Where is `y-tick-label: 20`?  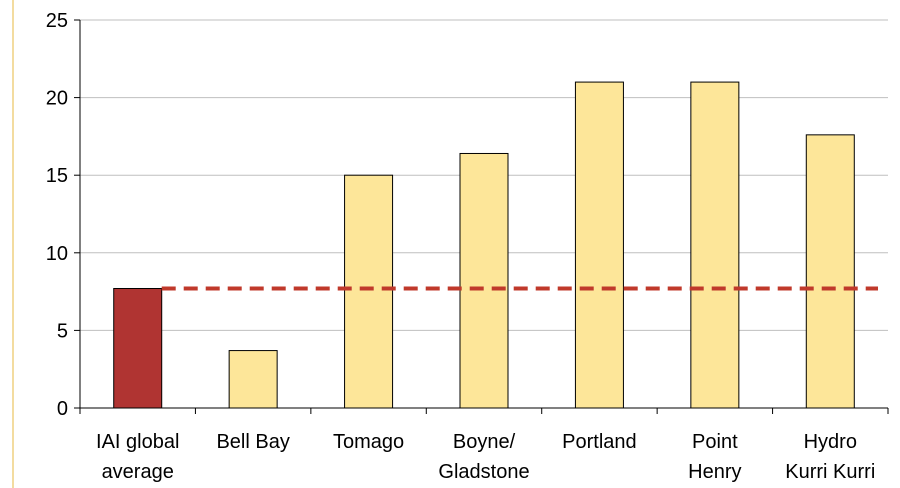
y-tick-label: 20 is located at coordinates (57, 99).